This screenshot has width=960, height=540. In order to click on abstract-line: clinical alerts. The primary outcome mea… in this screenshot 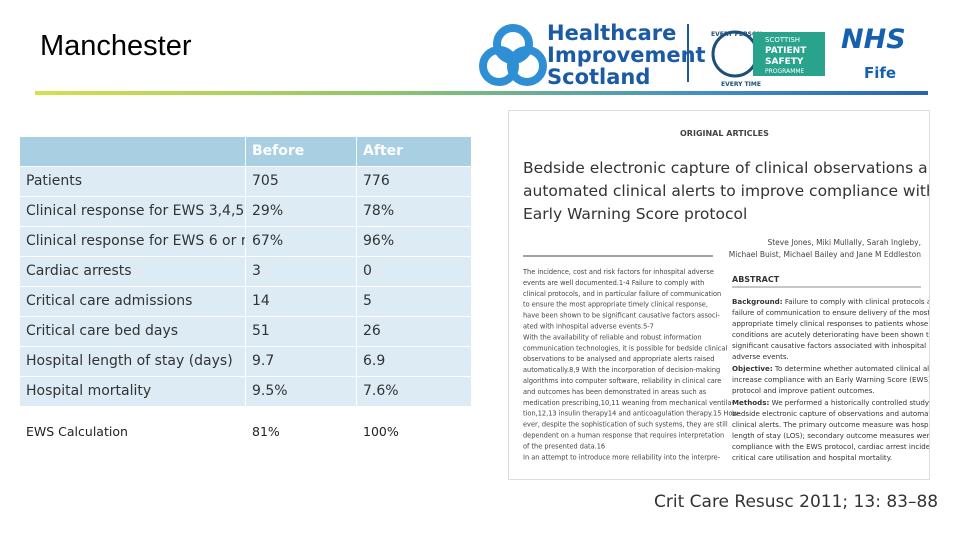, I will do `click(831, 424)`.